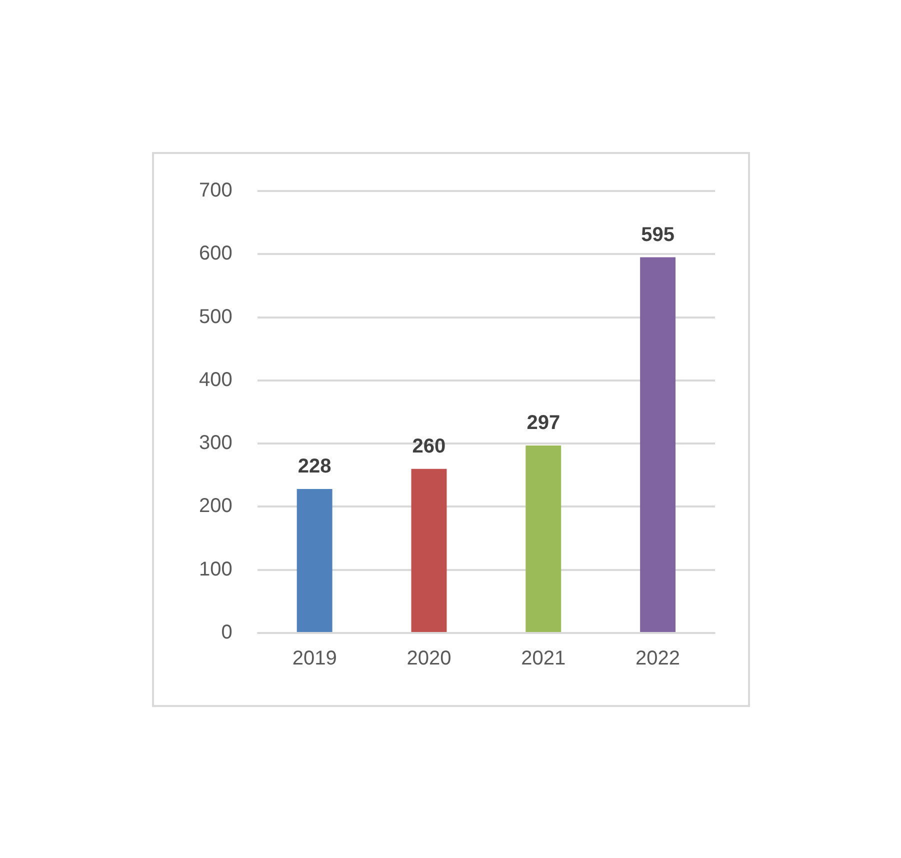  I want to click on data-label: 297, so click(543, 423).